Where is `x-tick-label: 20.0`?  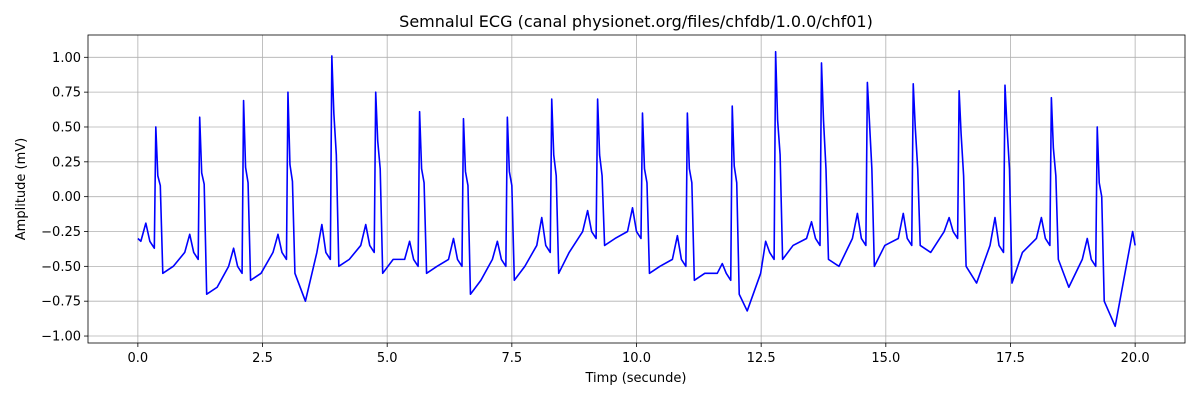 x-tick-label: 20.0 is located at coordinates (1135, 358).